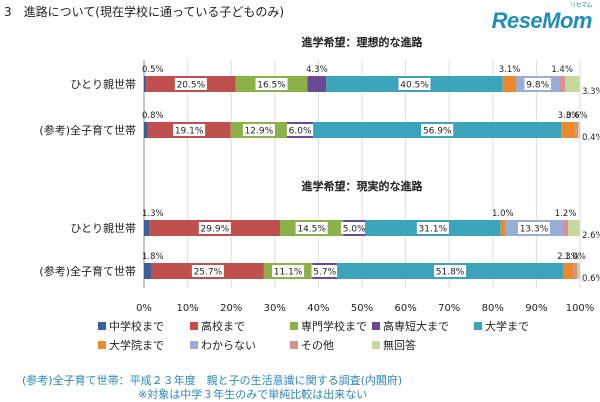 Image resolution: width=600 pixels, height=402 pixels. What do you see at coordinates (591, 236) in the screenshot?
I see `data-label: 2.6%` at bounding box center [591, 236].